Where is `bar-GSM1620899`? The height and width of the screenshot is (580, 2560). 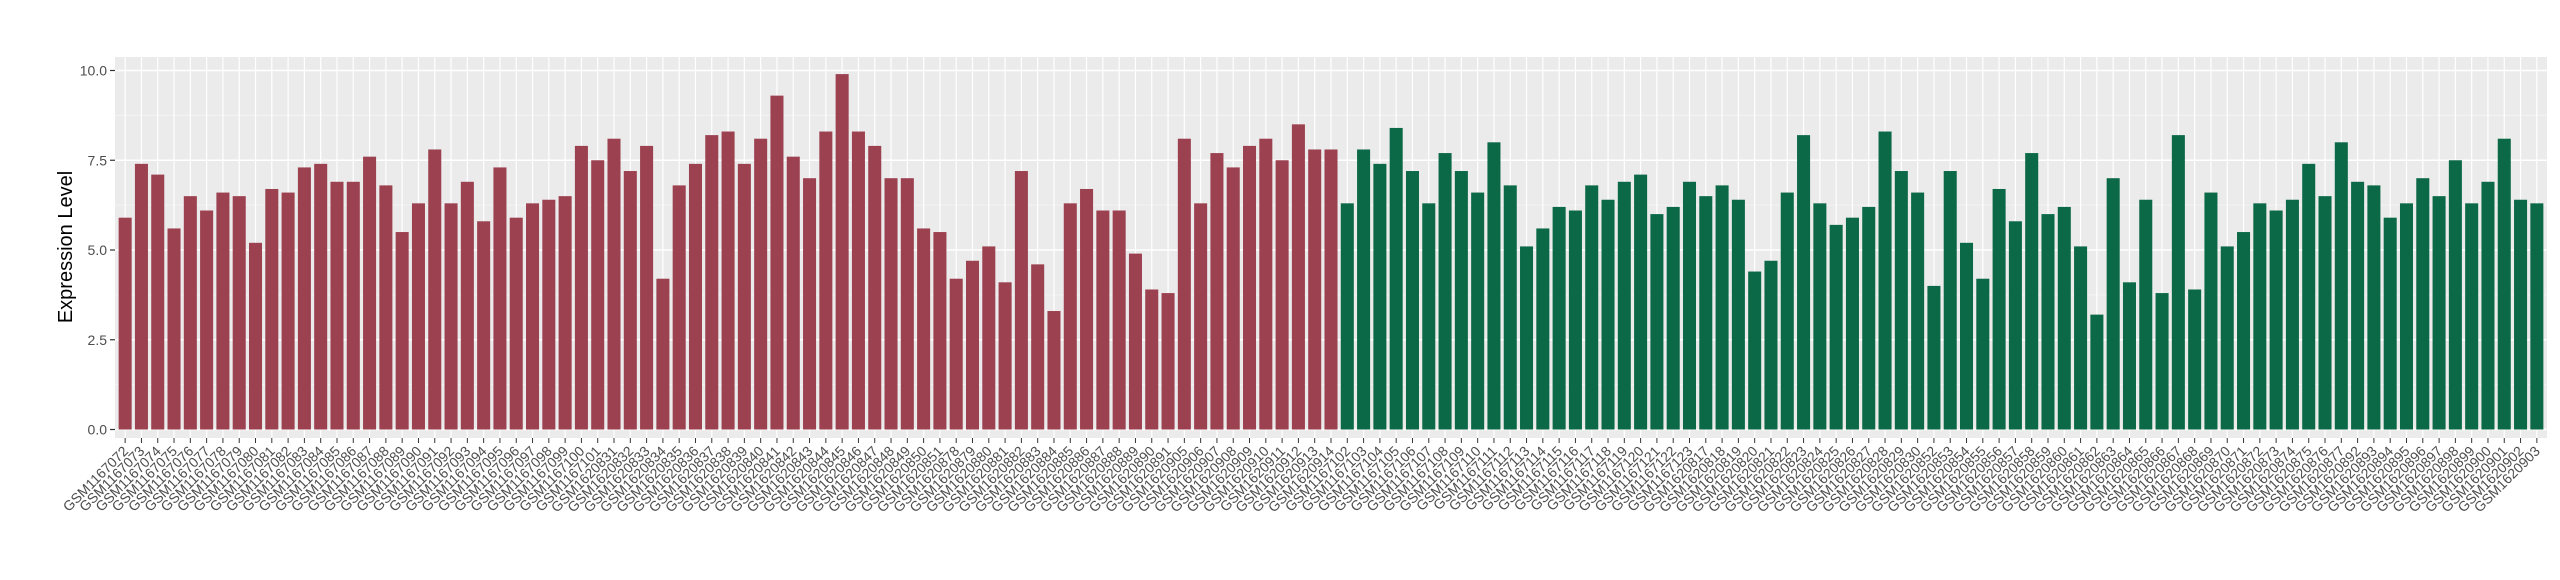
bar-GSM1620899 is located at coordinates (2472, 316).